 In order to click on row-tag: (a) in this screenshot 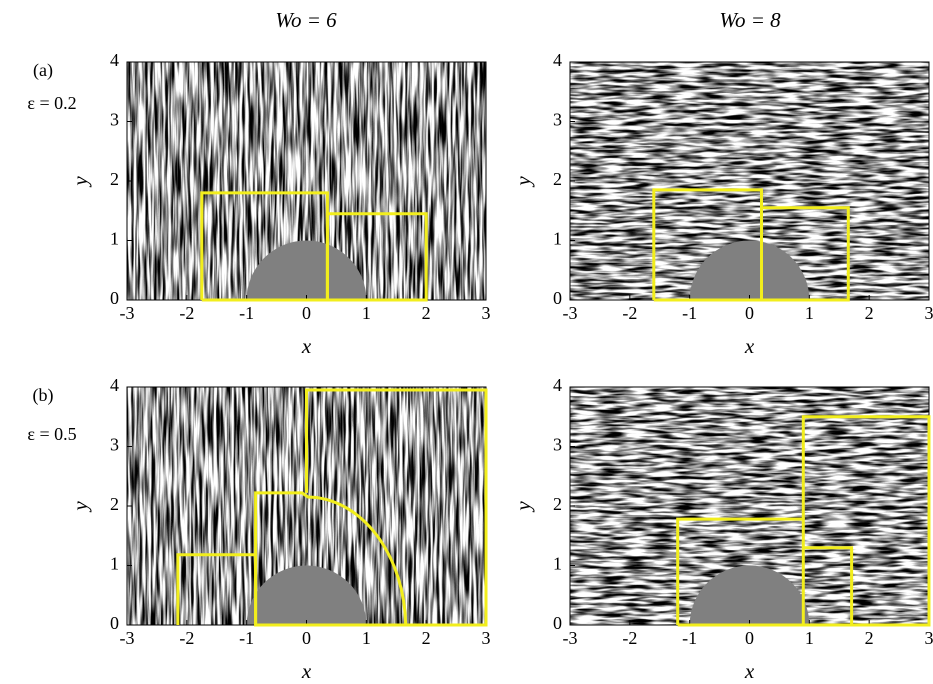, I will do `click(43, 70)`.